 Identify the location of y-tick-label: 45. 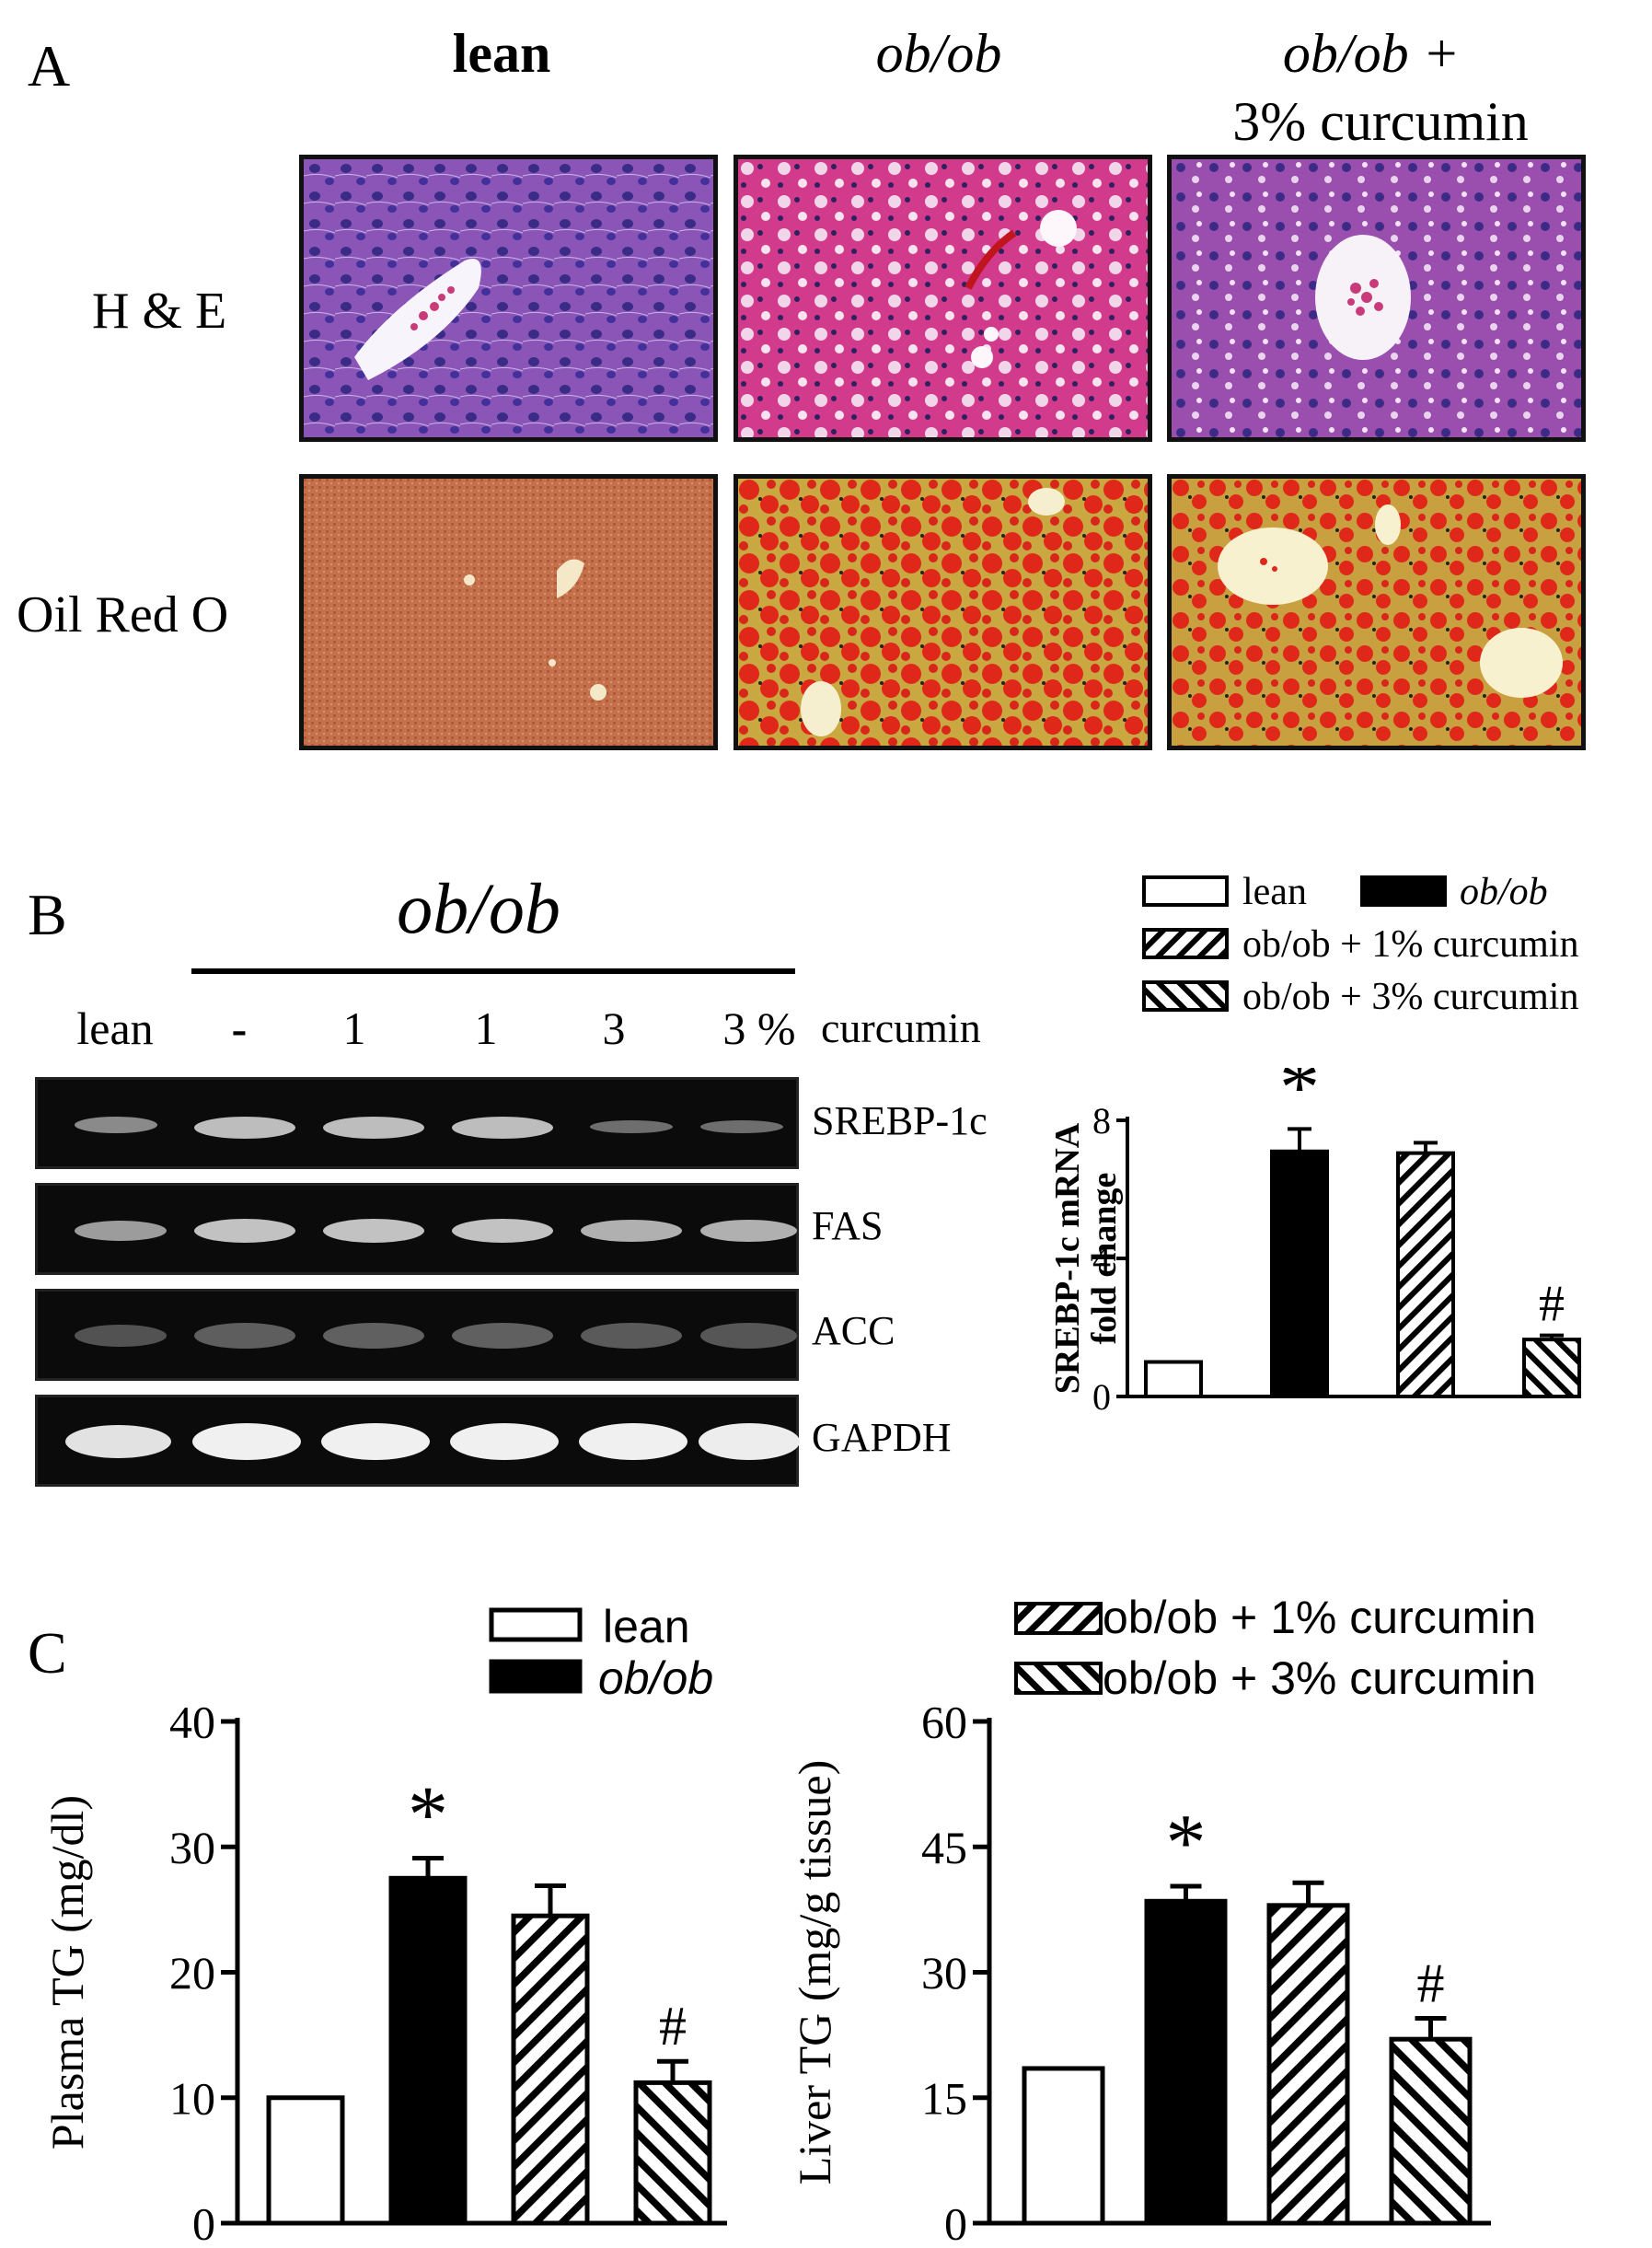
(944, 1847).